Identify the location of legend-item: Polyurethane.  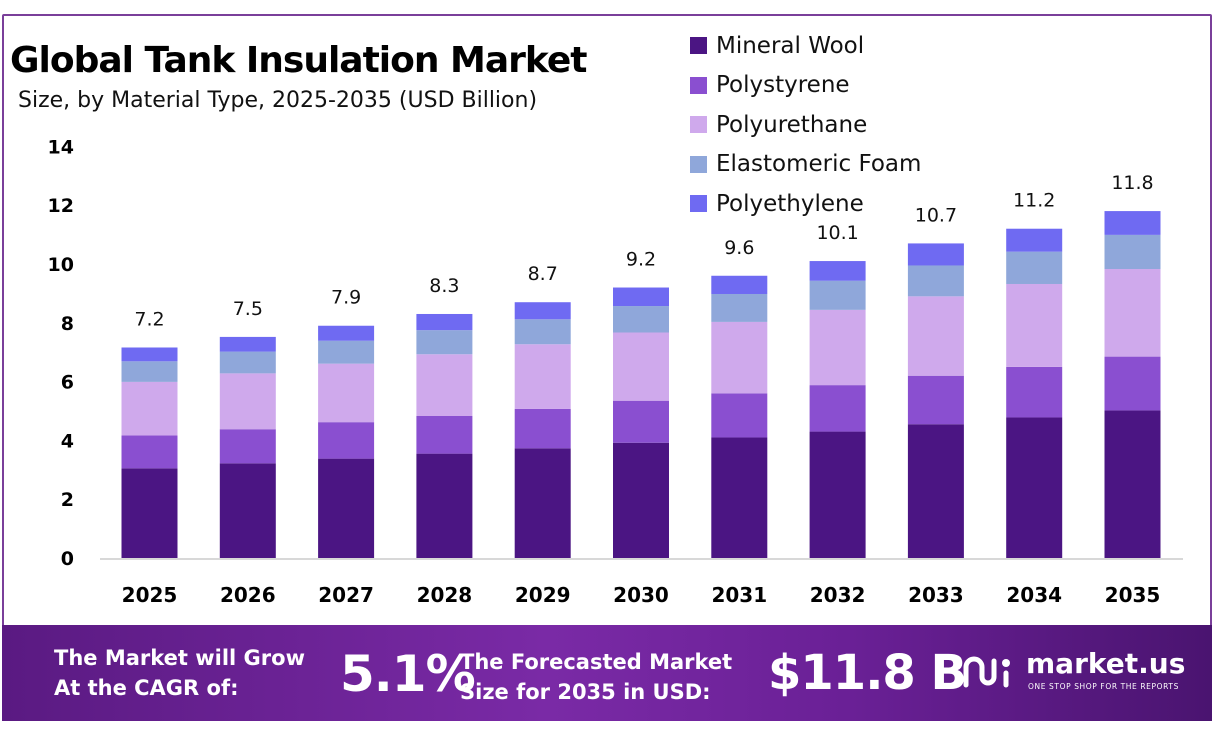
(805, 125).